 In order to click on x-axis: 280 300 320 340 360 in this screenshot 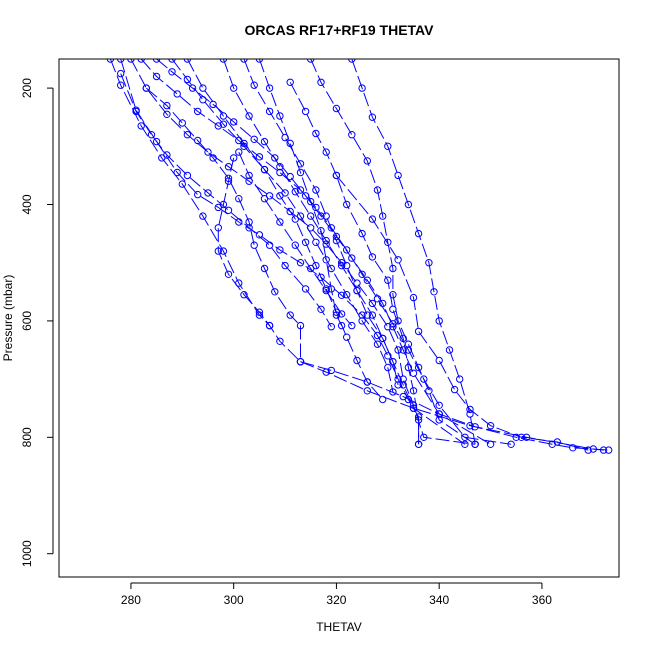, I will do `click(336, 594)`.